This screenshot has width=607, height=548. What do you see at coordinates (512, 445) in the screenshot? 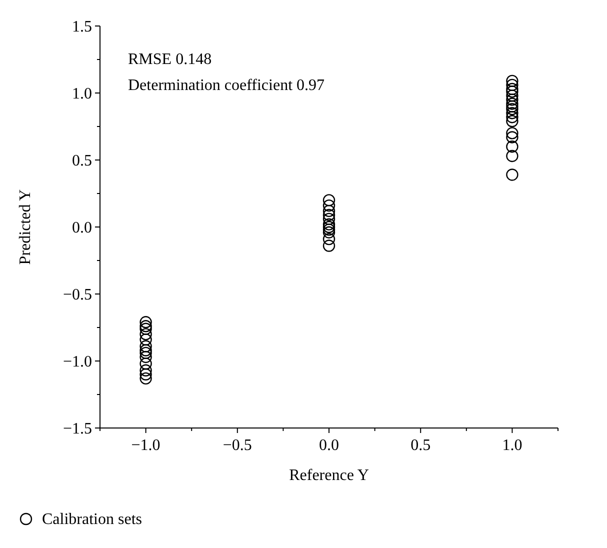
I see `x-tick-label: 1.0` at bounding box center [512, 445].